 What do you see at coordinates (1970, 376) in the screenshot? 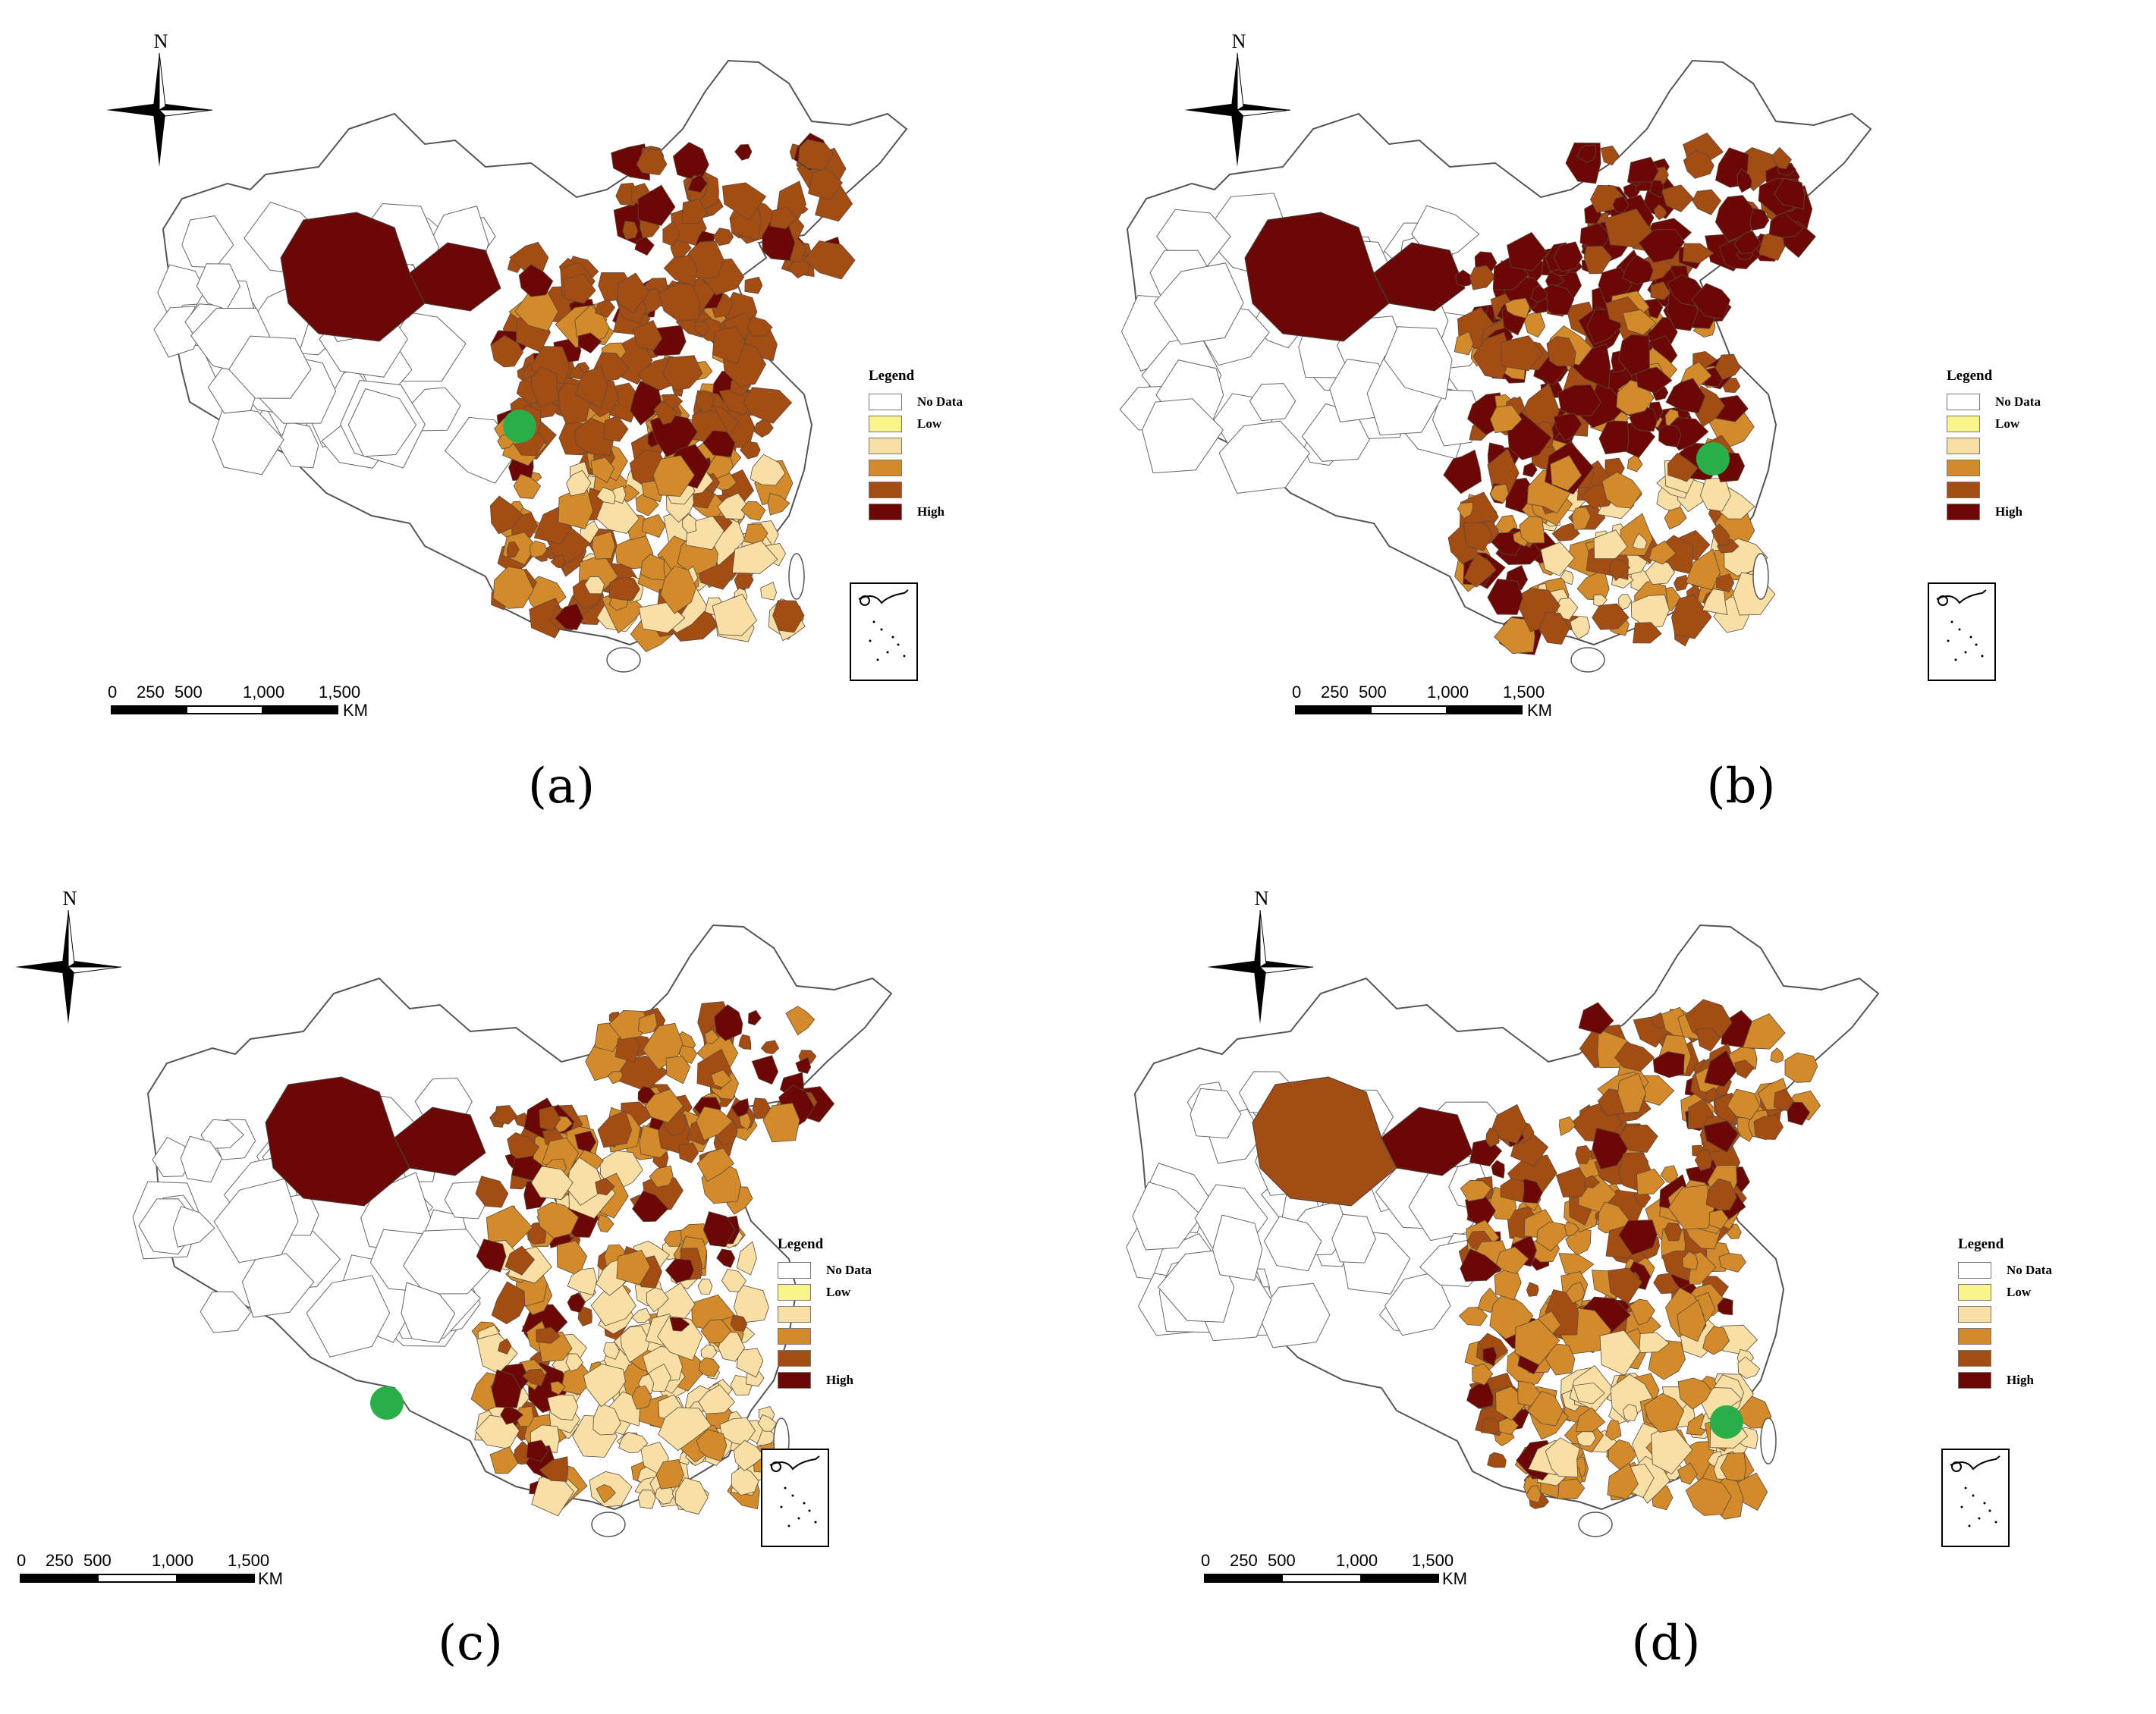
I see `legend-title: Legend` at bounding box center [1970, 376].